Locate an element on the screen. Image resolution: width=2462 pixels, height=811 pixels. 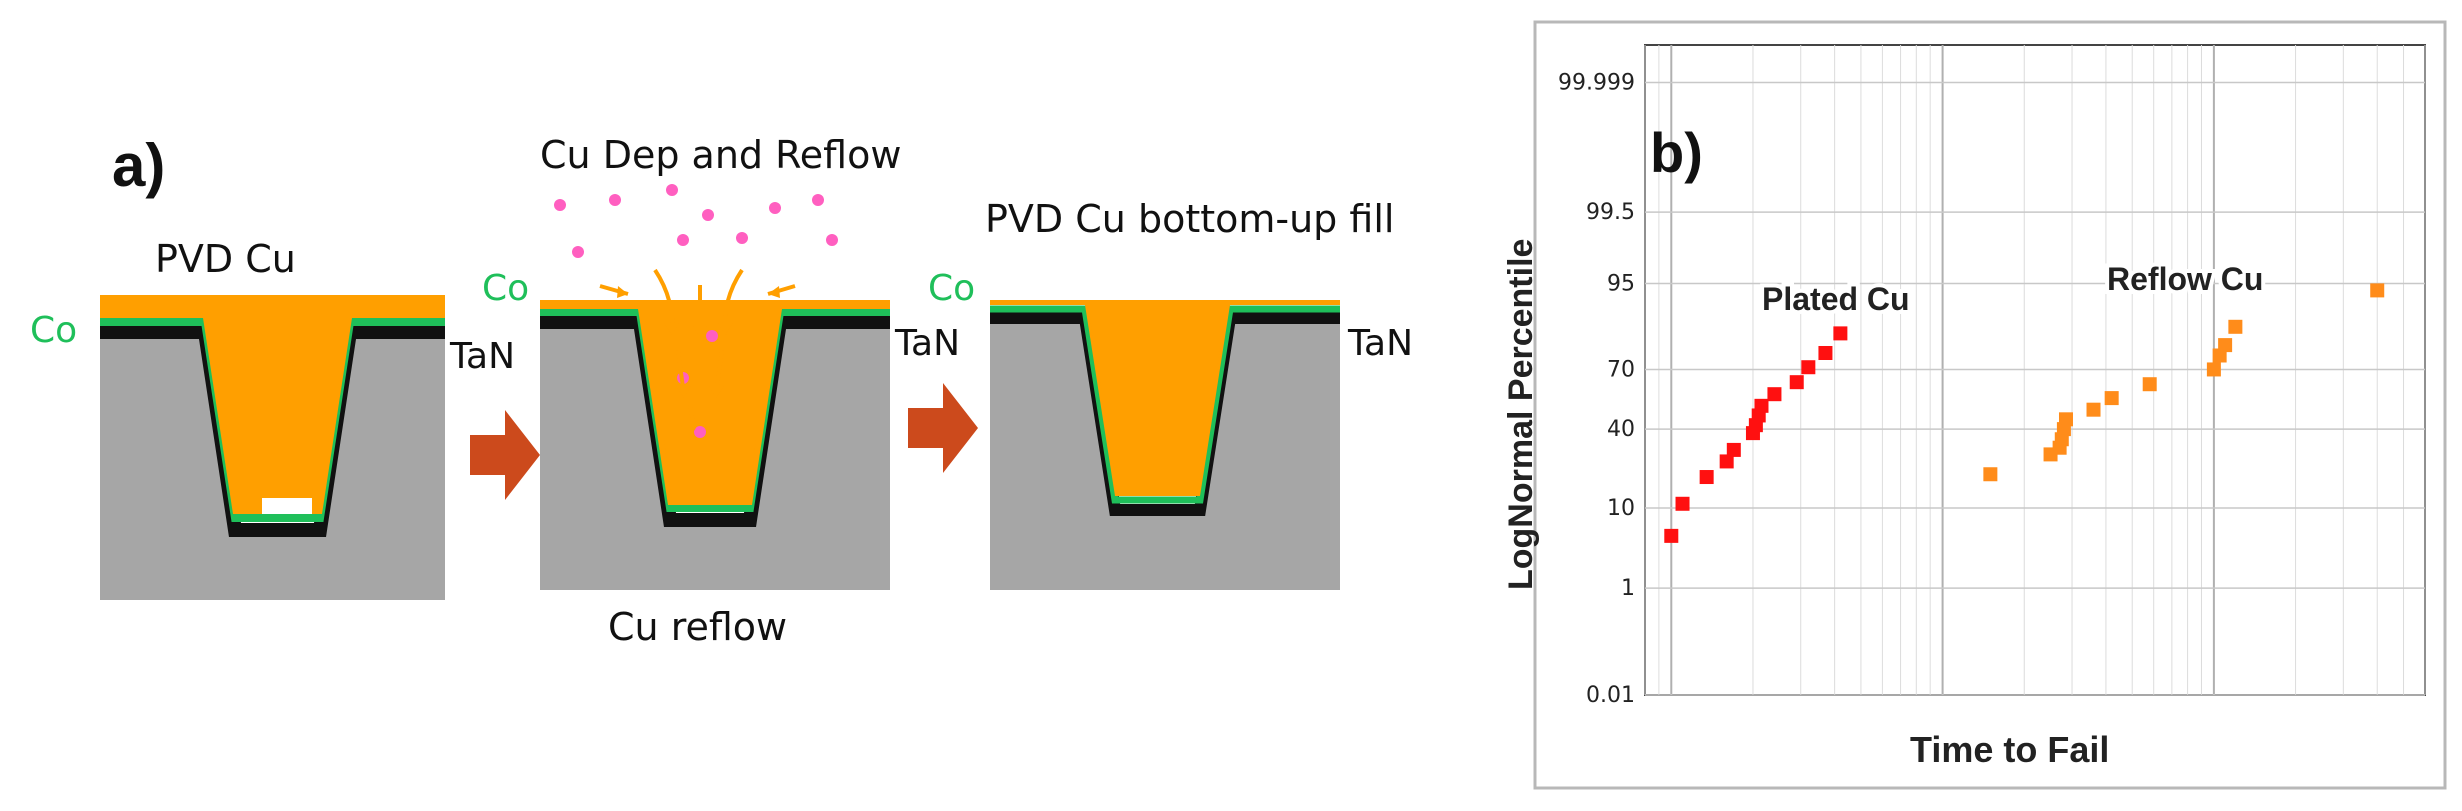
stage1-tan-label: TaN is located at coordinates (482, 356).